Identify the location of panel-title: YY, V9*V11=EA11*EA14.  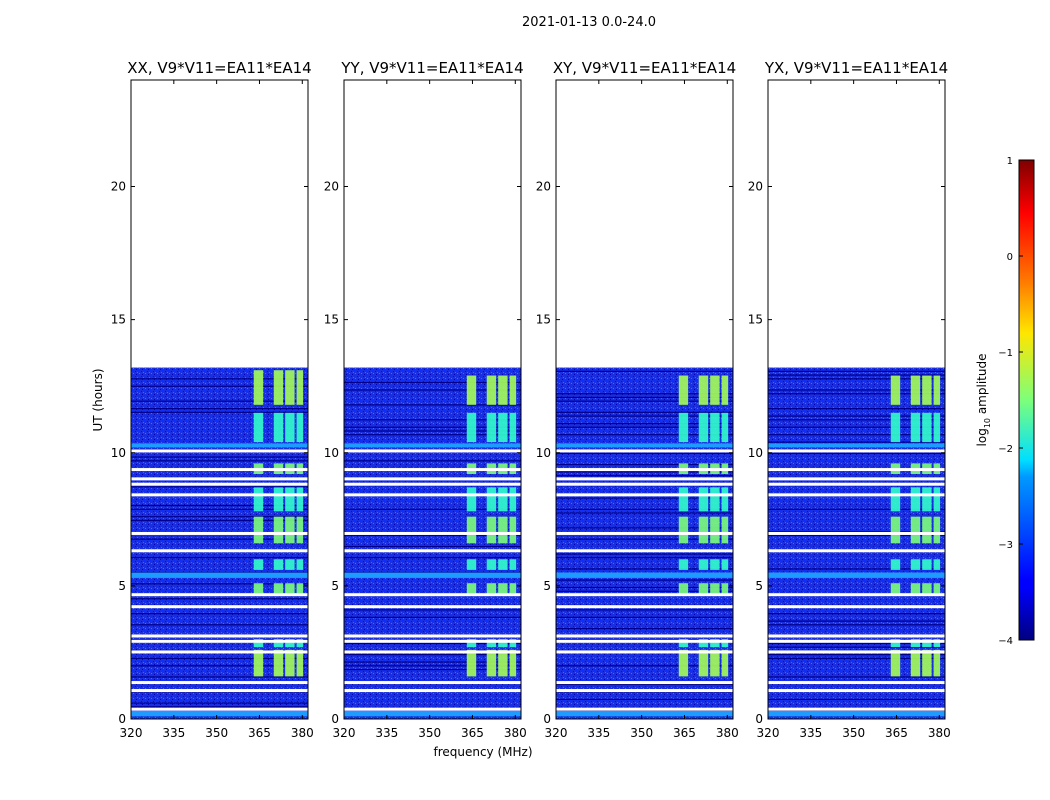
(431, 68).